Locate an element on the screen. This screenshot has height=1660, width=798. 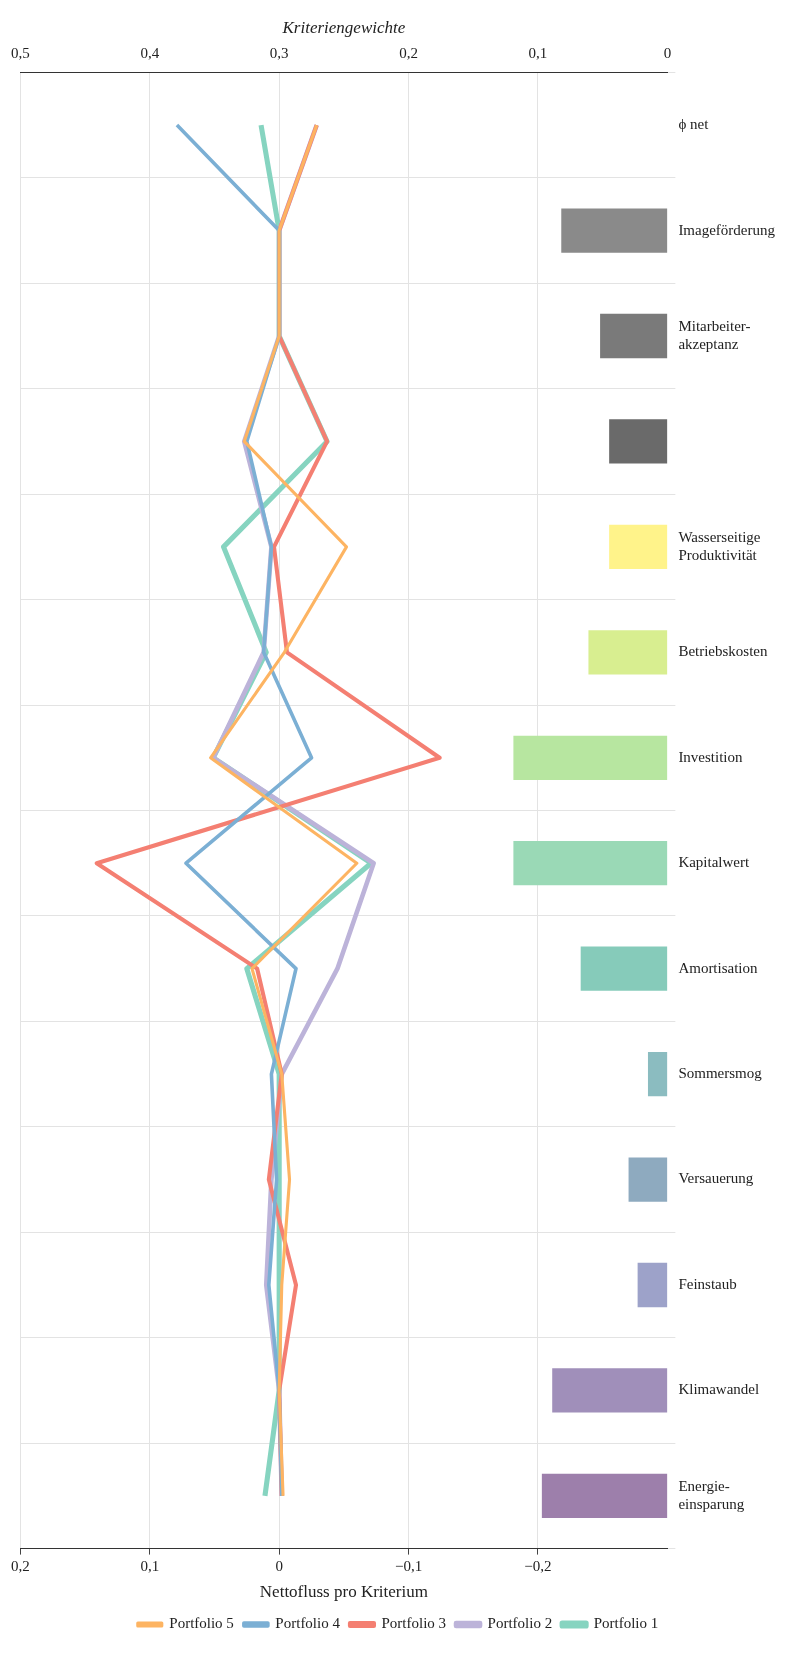
x-tick-label: 0,2 is located at coordinates (20, 1565).